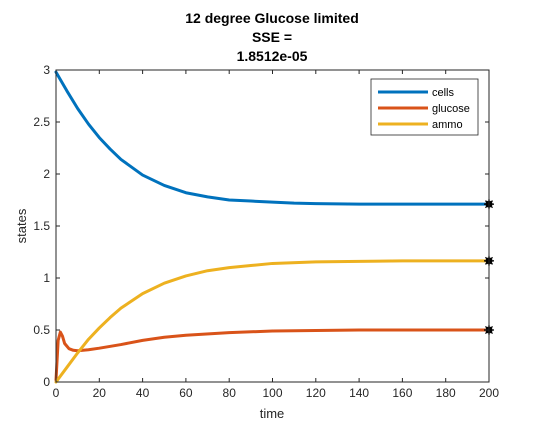  I want to click on title-line-2: SSE =, so click(272, 37).